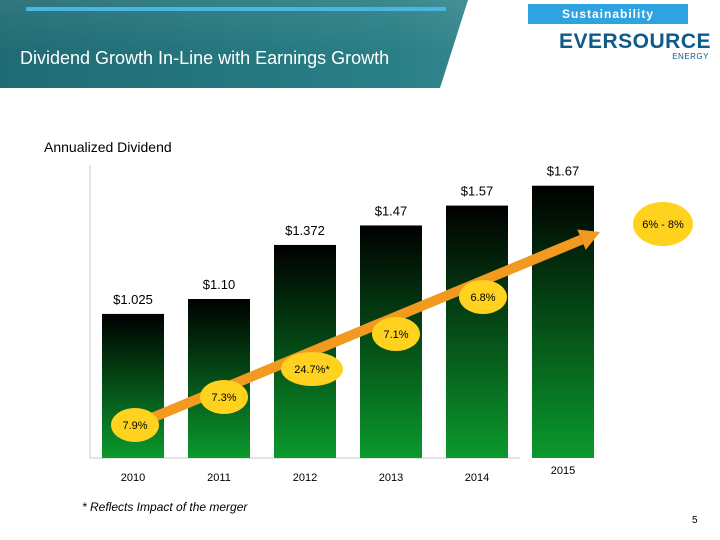  What do you see at coordinates (634, 41) in the screenshot?
I see `logo-wordmark: EVERSOURCE` at bounding box center [634, 41].